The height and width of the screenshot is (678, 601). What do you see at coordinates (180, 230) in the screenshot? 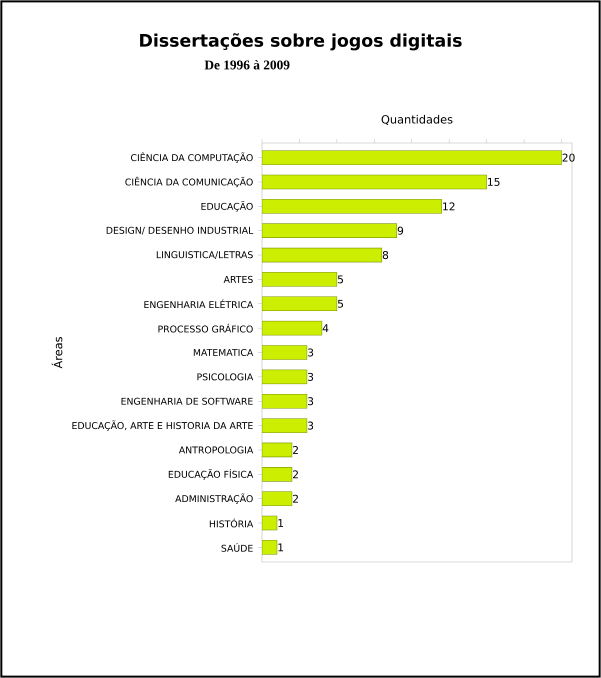
I see `y-tick-label: DESIGN/ DESENHO INDUSTRIAL` at bounding box center [180, 230].